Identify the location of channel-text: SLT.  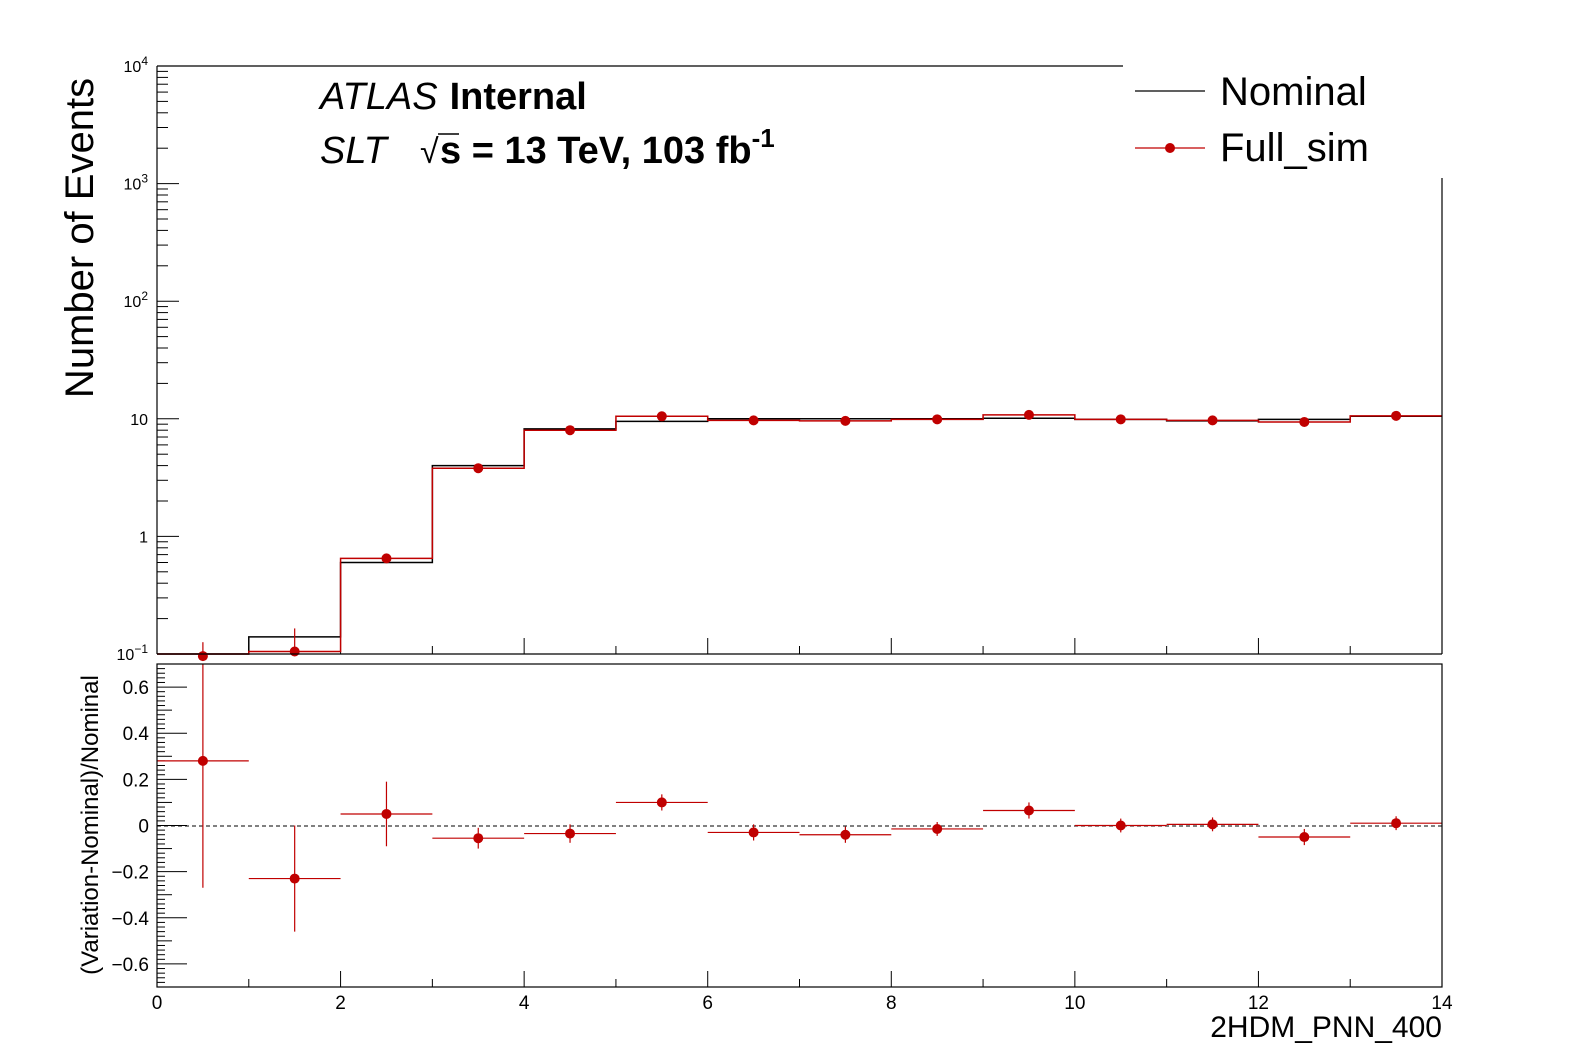
(355, 151).